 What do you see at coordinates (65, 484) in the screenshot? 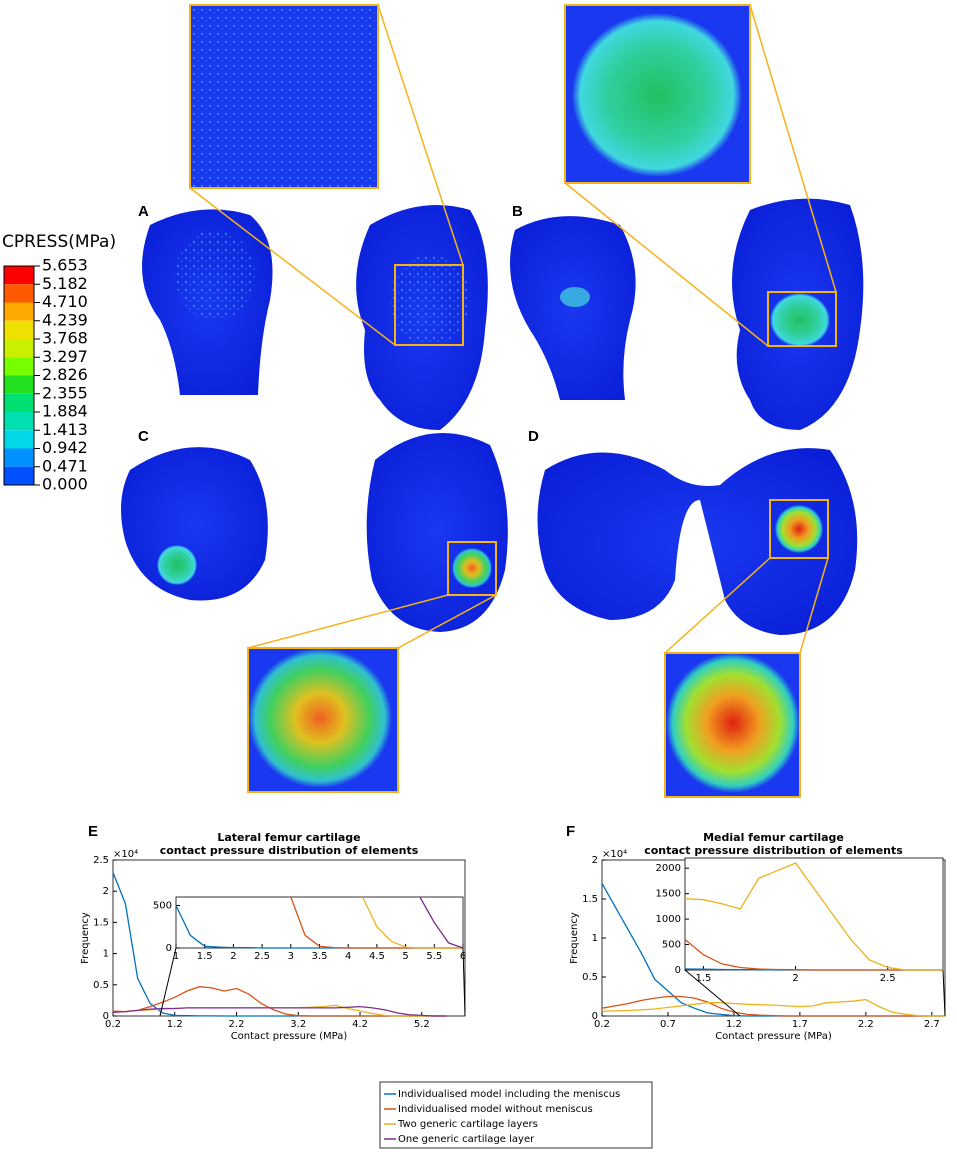
I see `colorbar-label: 0.000` at bounding box center [65, 484].